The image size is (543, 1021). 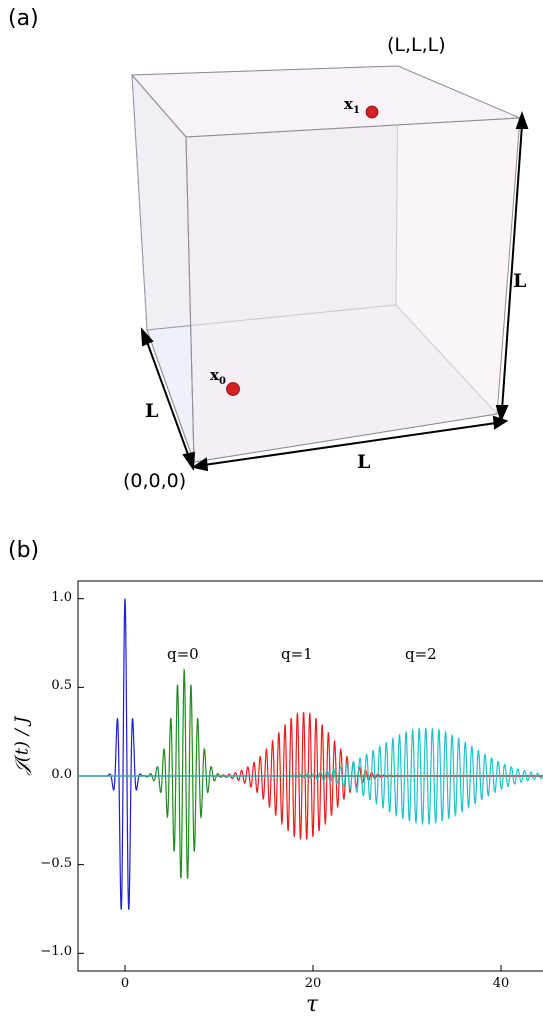 I want to click on panel-a-label: (a), so click(x=23, y=18).